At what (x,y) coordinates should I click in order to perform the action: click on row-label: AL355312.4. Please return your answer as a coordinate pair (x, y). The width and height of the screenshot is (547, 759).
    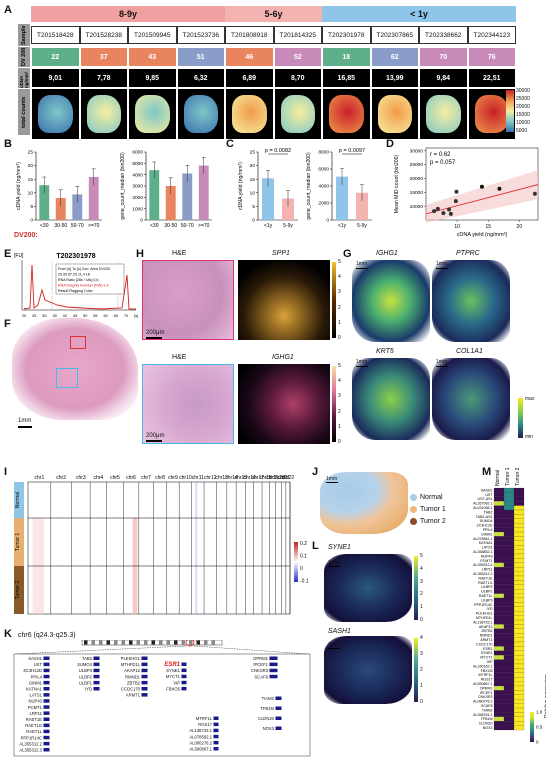
    Looking at the image, I should click on (482, 565).